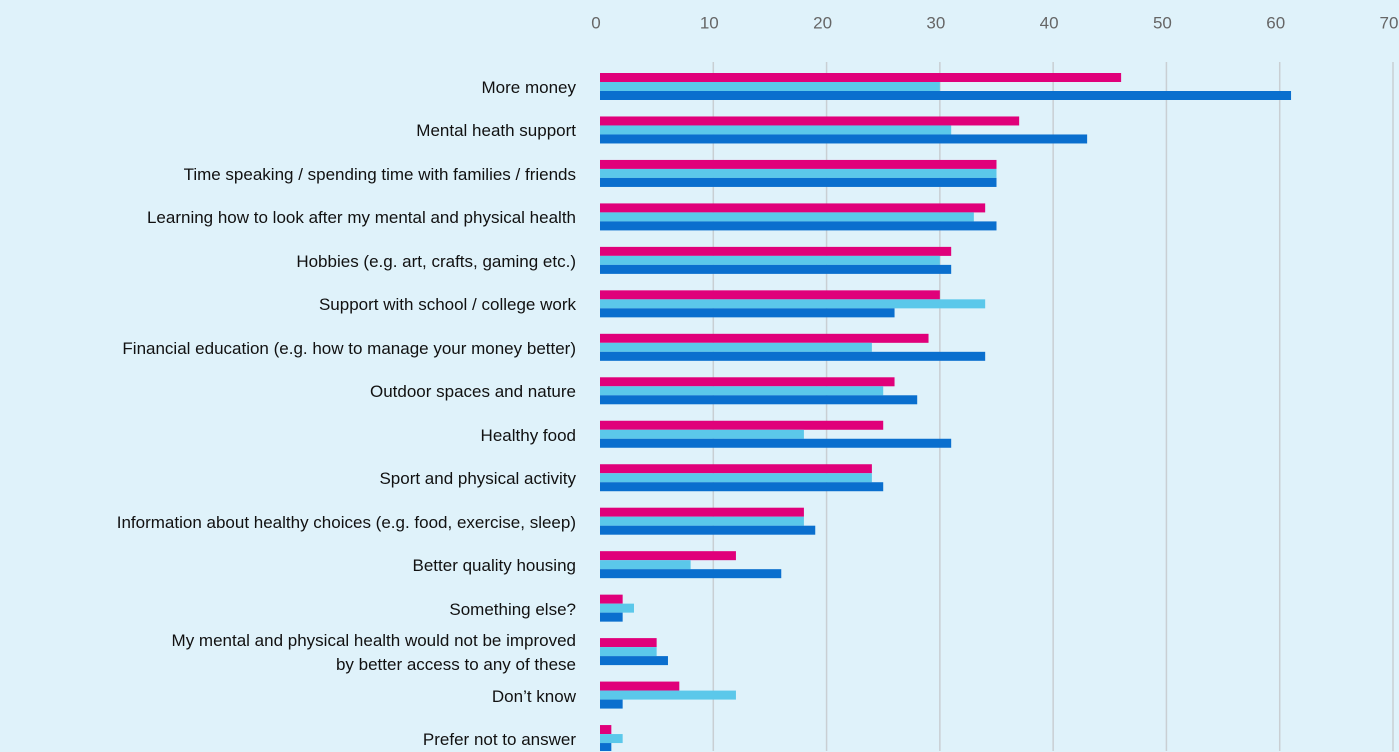 This screenshot has height=752, width=1399. What do you see at coordinates (499, 740) in the screenshot?
I see `category-label: Prefer not to answer` at bounding box center [499, 740].